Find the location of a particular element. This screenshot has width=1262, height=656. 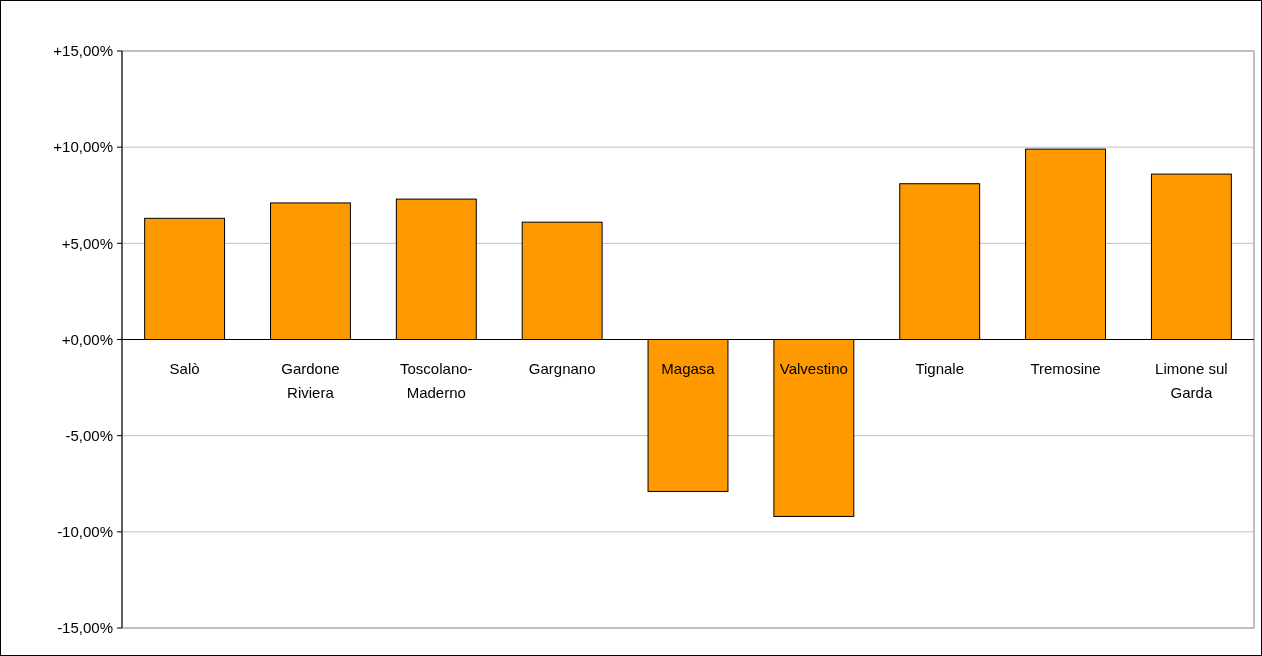

x-tick-label: Limone sul Garda is located at coordinates (1191, 380).